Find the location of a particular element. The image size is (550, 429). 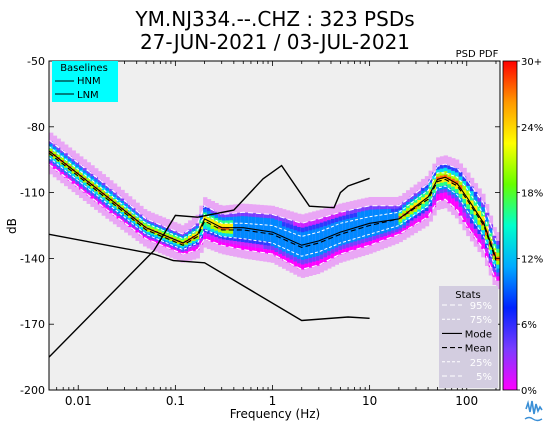

hnm-legend-label: HNM is located at coordinates (89, 81).